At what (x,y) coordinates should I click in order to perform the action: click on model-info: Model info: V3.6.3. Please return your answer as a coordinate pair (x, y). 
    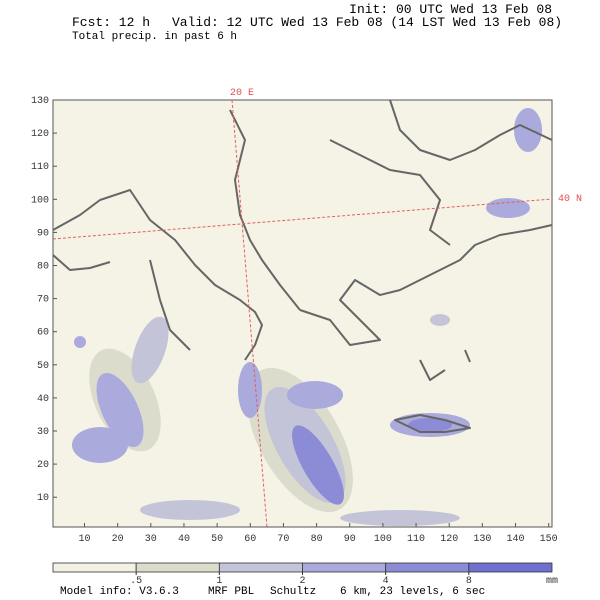
    Looking at the image, I should click on (119, 592).